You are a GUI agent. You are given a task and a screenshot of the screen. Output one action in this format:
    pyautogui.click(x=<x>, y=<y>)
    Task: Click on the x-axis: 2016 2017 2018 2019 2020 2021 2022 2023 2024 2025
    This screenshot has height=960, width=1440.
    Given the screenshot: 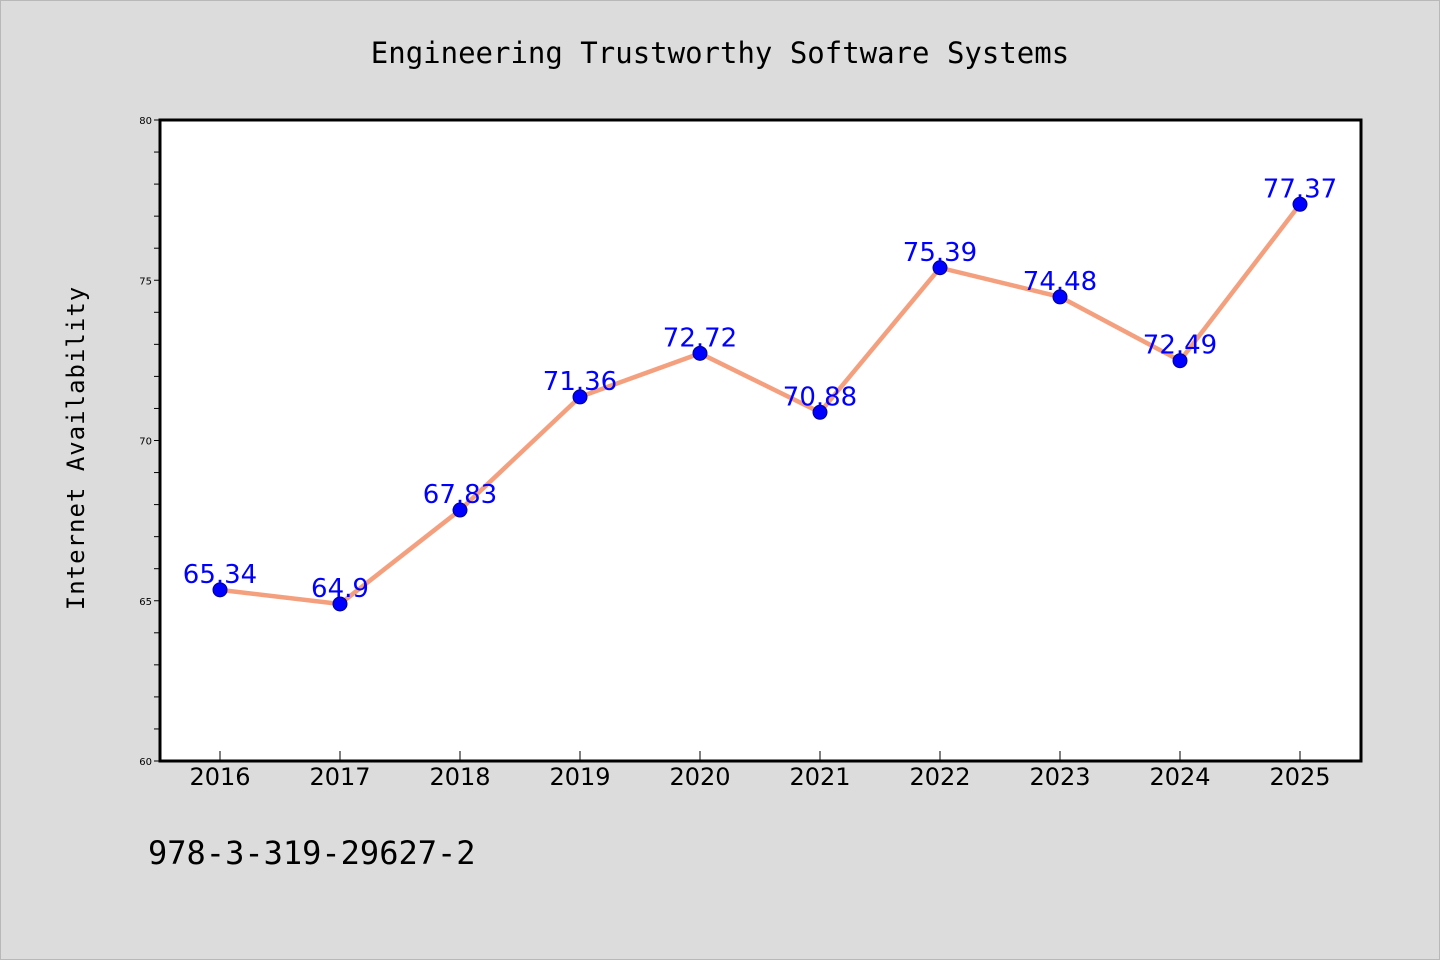 What is the action you would take?
    pyautogui.click(x=760, y=771)
    